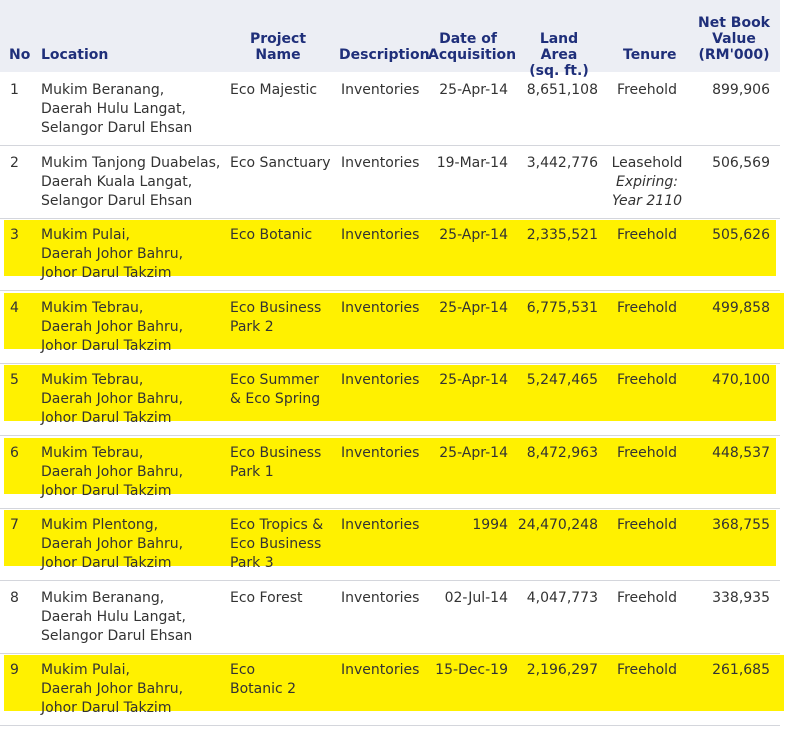  I want to click on location-cell-line: Selangor Darul Ehsan, so click(117, 636).